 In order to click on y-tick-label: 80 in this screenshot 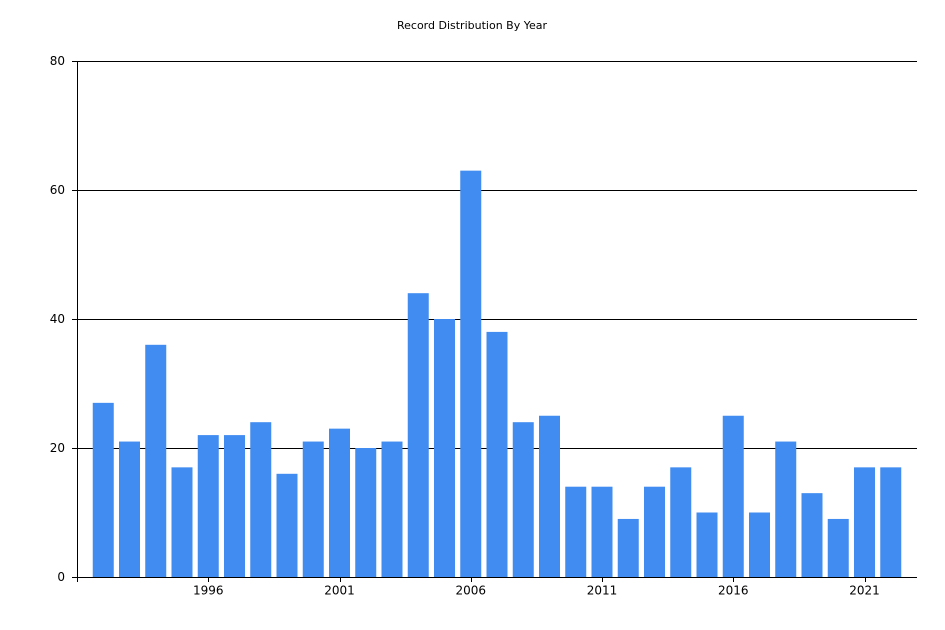, I will do `click(57, 61)`.